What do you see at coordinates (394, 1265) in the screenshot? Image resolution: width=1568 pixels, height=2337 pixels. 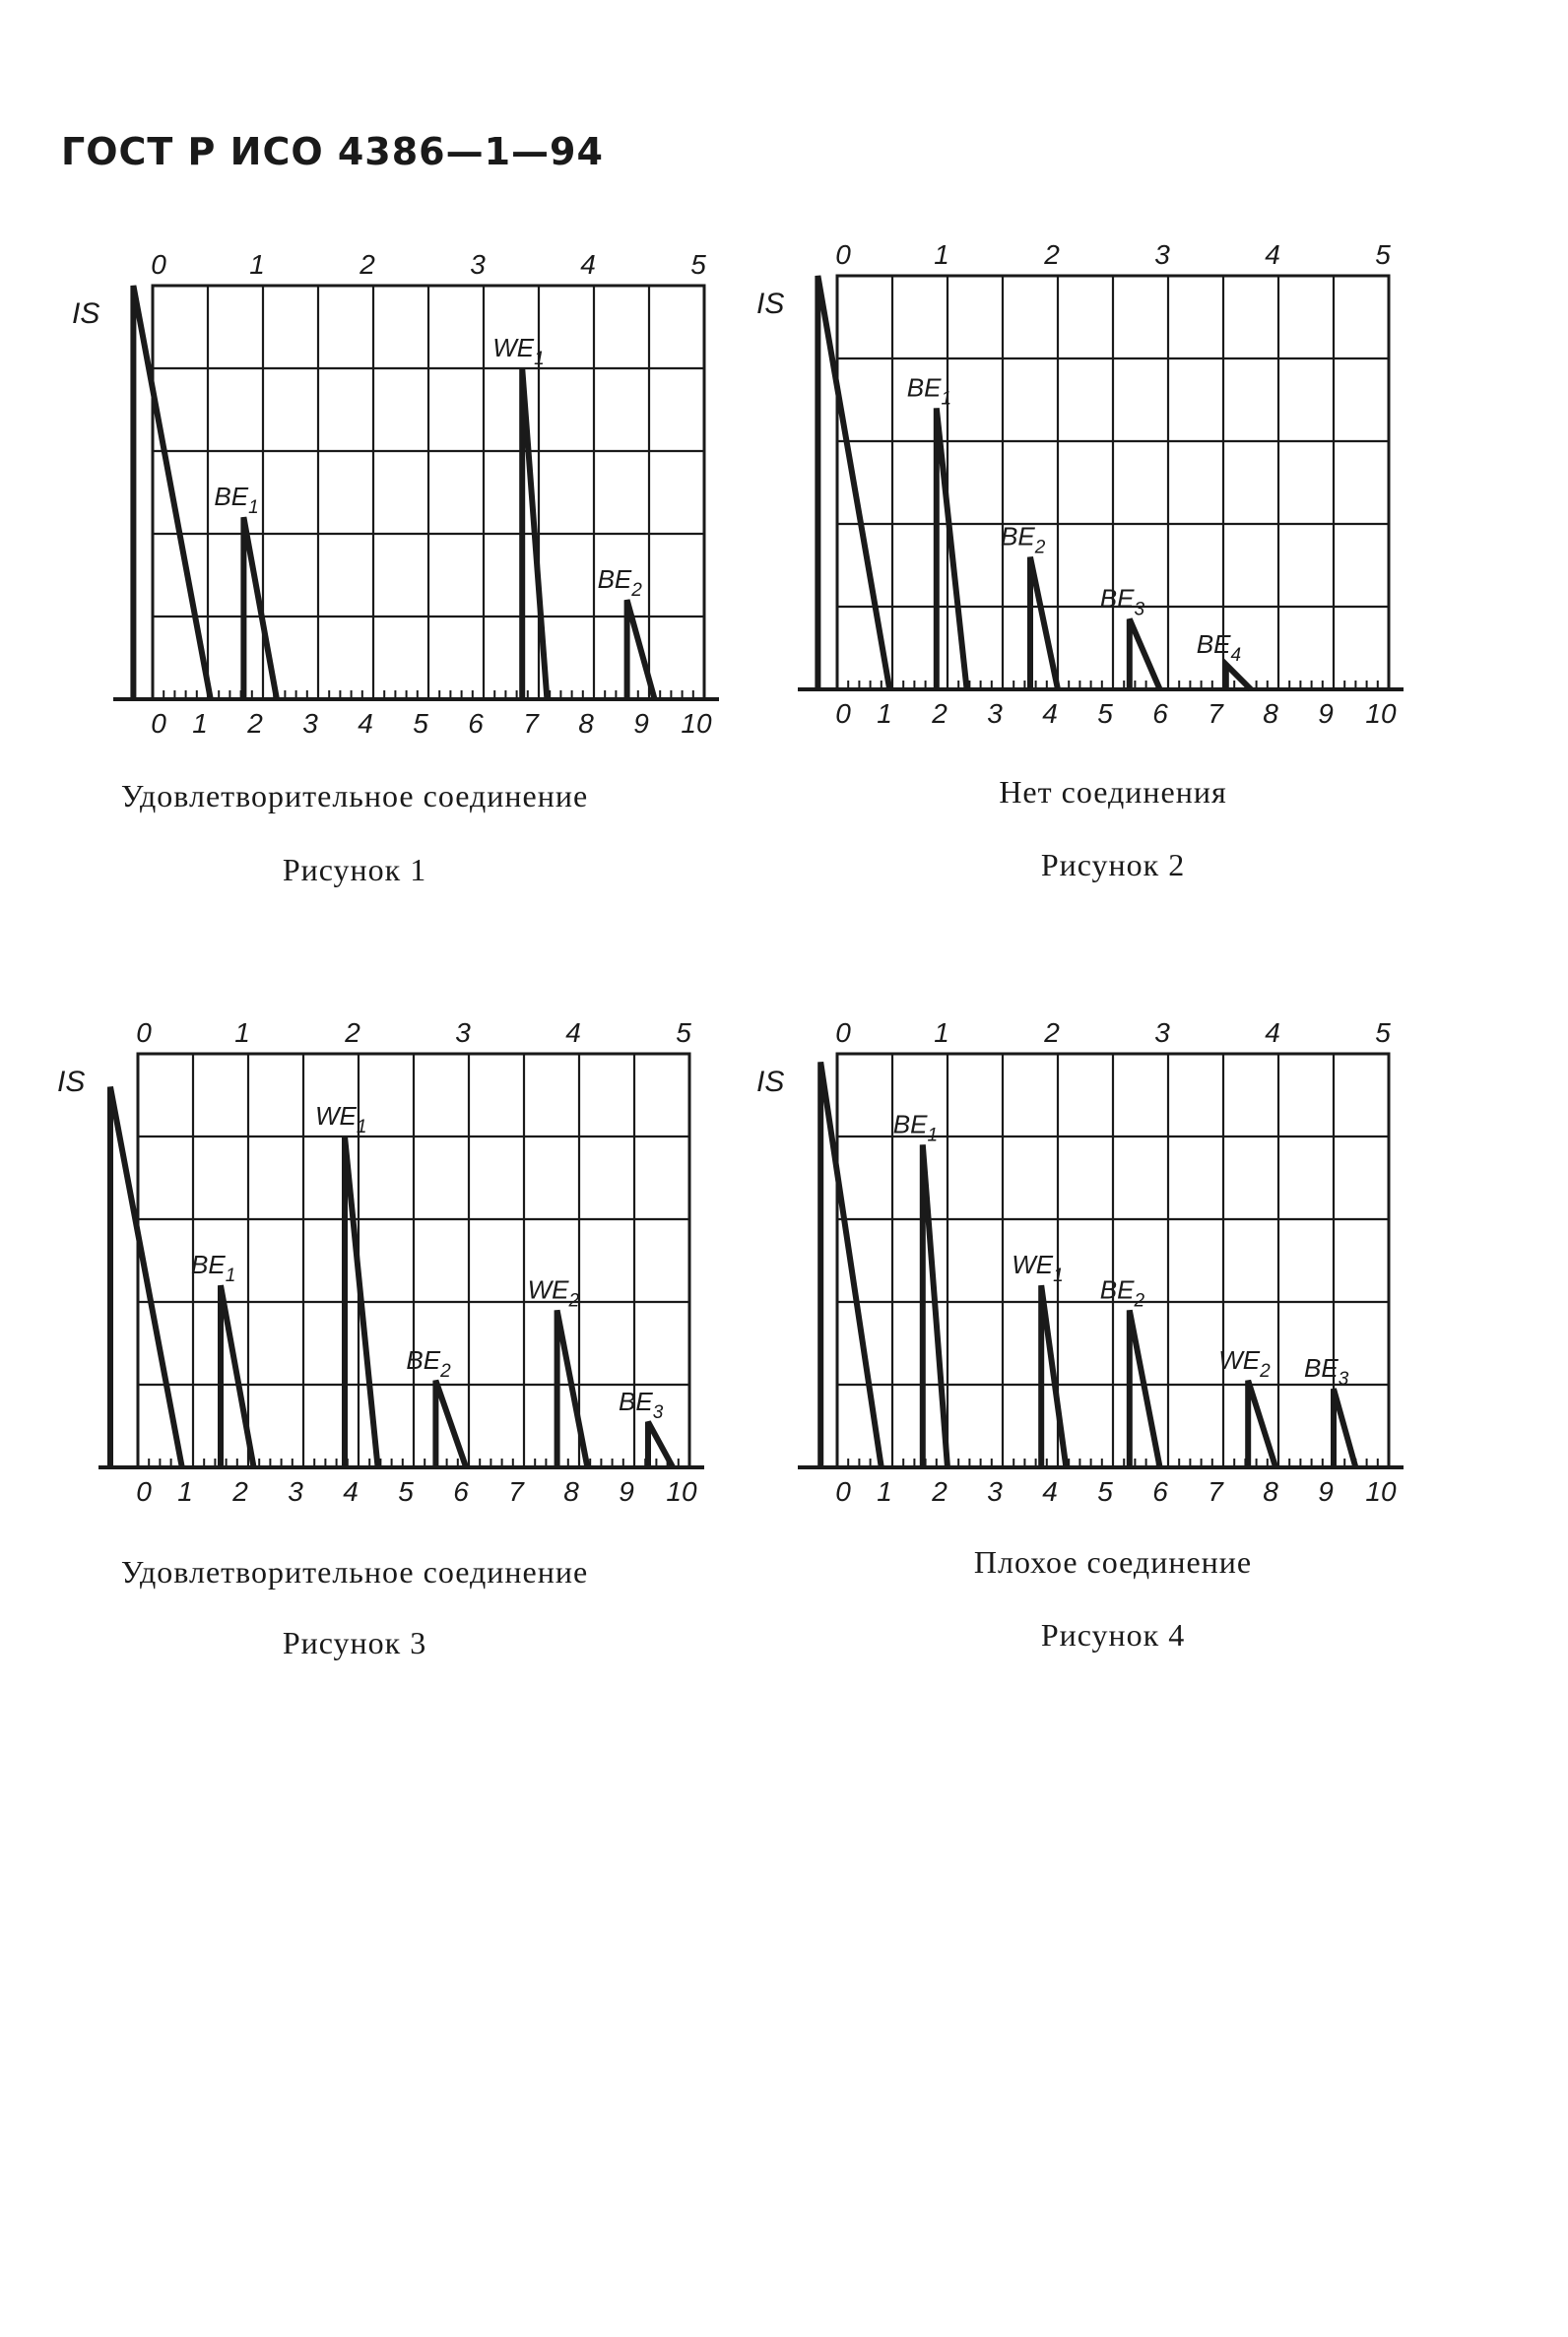 I see `figure-3: 0 1 2 3 4 5 0 1 2 3 4 5 6 7 8 9 10 IS BE1 WE1 BE2 WE2 BE3` at bounding box center [394, 1265].